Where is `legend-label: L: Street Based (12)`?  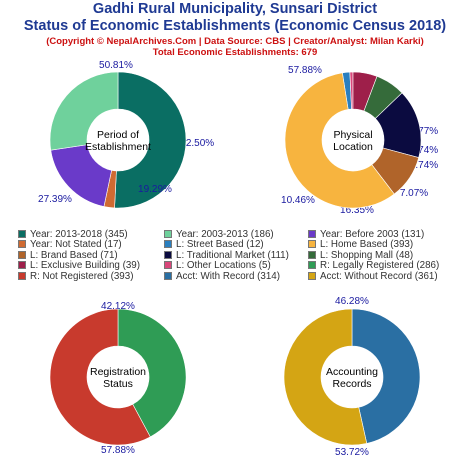 legend-label: L: Street Based (12) is located at coordinates (220, 245).